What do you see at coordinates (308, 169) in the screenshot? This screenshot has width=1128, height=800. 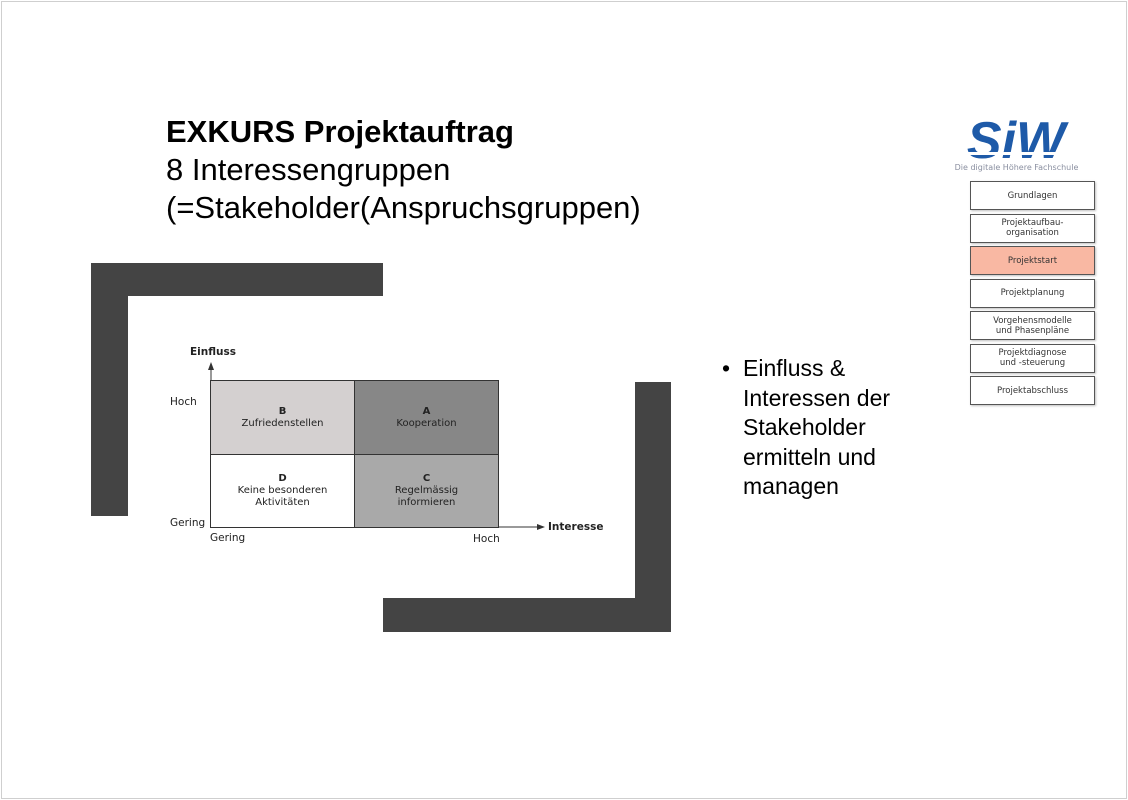 I see `title-line-2: 8 Interessengruppen` at bounding box center [308, 169].